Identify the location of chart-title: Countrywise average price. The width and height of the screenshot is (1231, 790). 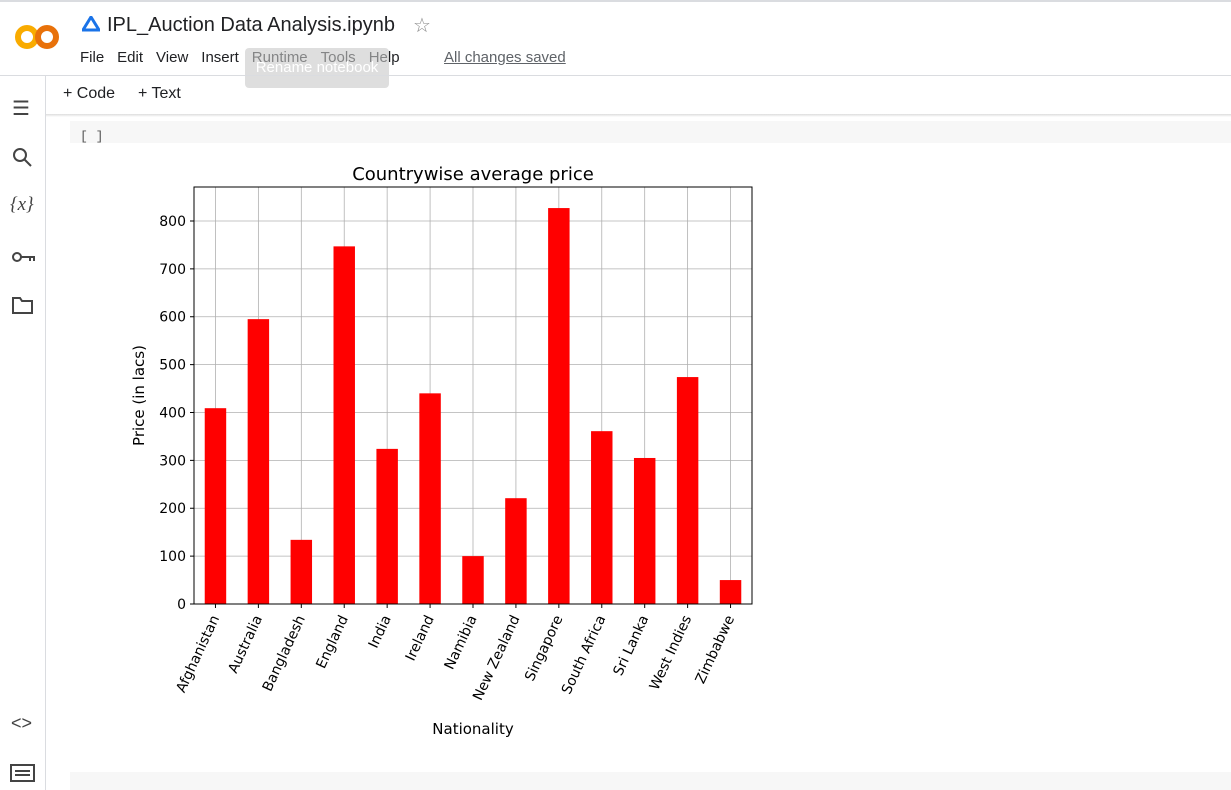
(473, 174).